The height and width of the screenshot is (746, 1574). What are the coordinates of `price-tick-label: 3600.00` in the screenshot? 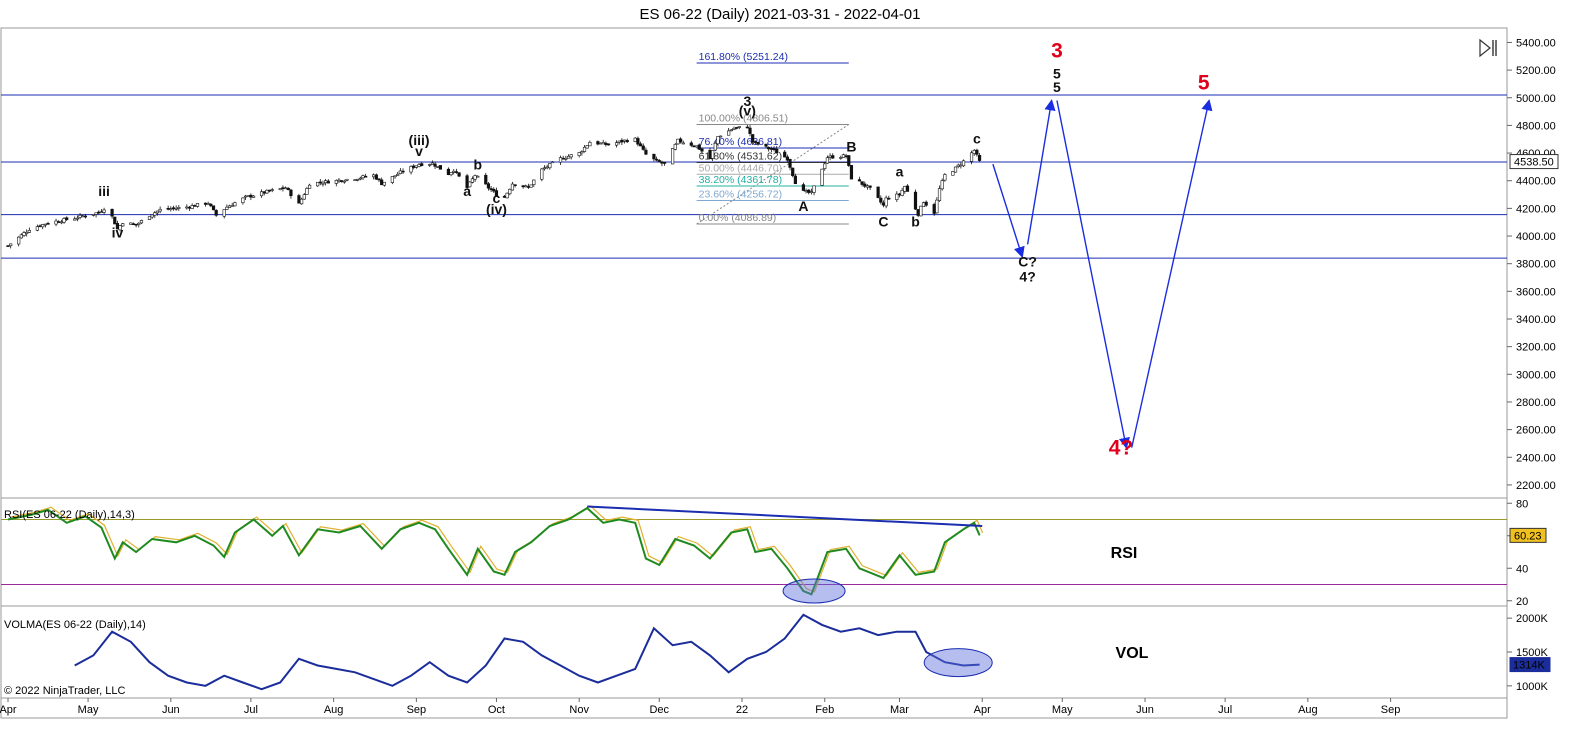 It's located at (1536, 292).